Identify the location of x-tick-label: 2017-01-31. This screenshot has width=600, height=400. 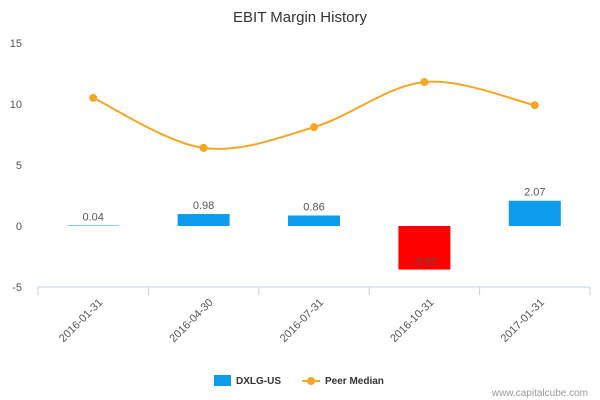
(523, 321).